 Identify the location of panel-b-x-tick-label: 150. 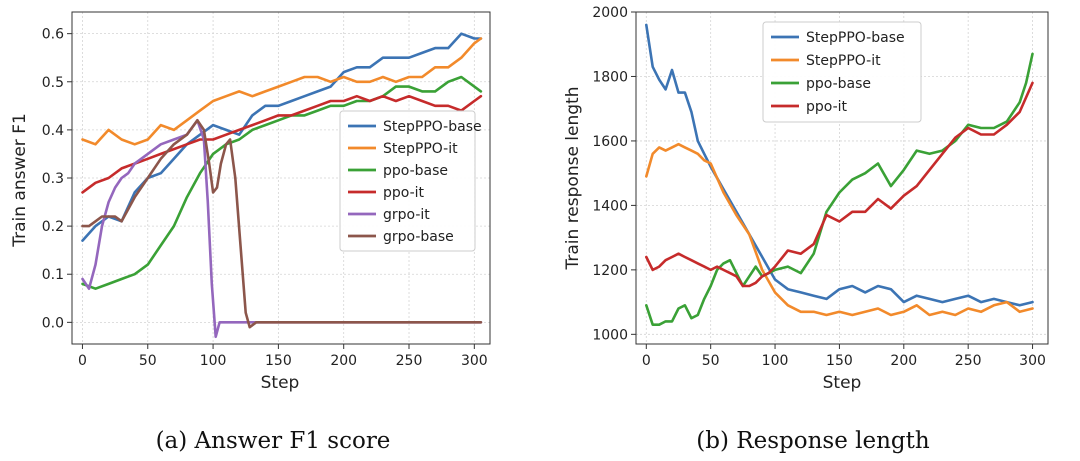
(839, 361).